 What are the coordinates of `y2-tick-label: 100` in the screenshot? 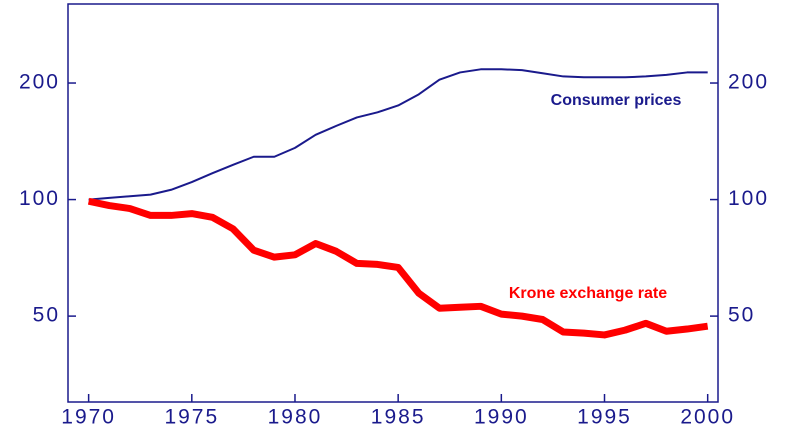 It's located at (748, 198).